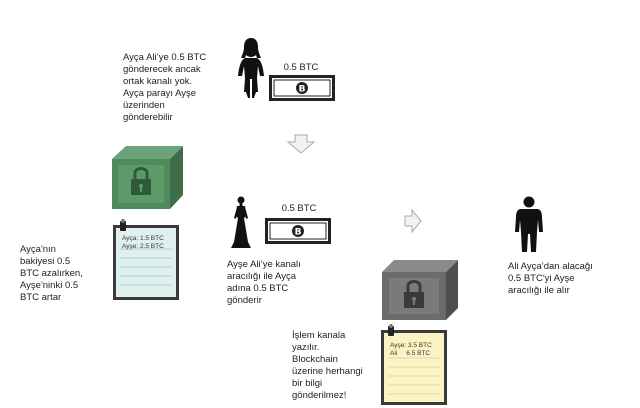 Image resolution: width=640 pixels, height=408 pixels. Describe the element at coordinates (144, 105) in the screenshot. I see `text-line: üzerinden` at that location.